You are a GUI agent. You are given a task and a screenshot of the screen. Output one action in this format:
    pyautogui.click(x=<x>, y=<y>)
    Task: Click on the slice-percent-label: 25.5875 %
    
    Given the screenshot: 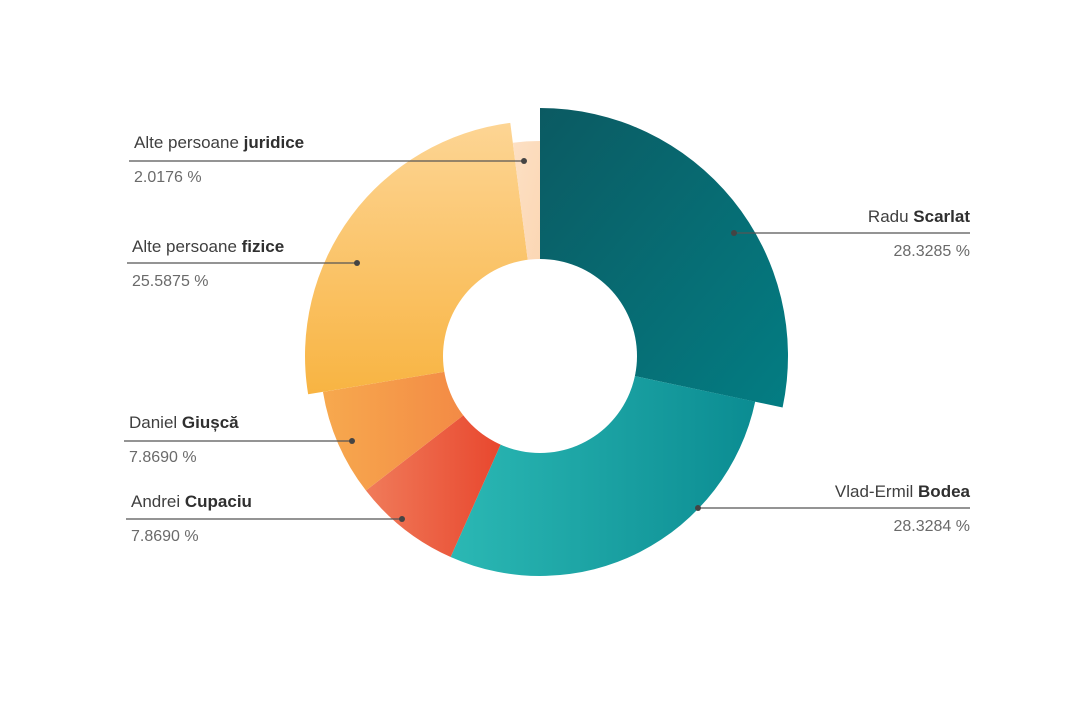 What is the action you would take?
    pyautogui.click(x=170, y=281)
    